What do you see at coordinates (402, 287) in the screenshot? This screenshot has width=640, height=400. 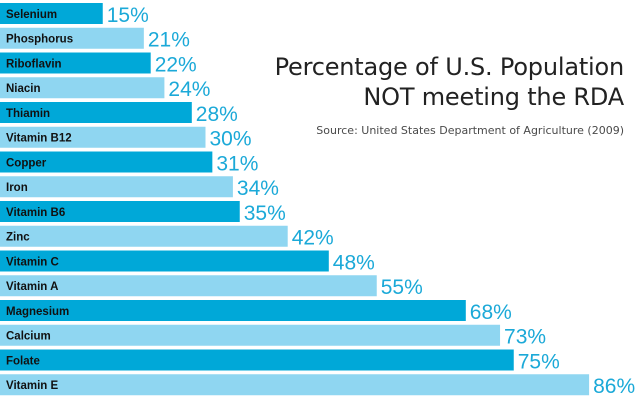 I see `value-label: 55%` at bounding box center [402, 287].